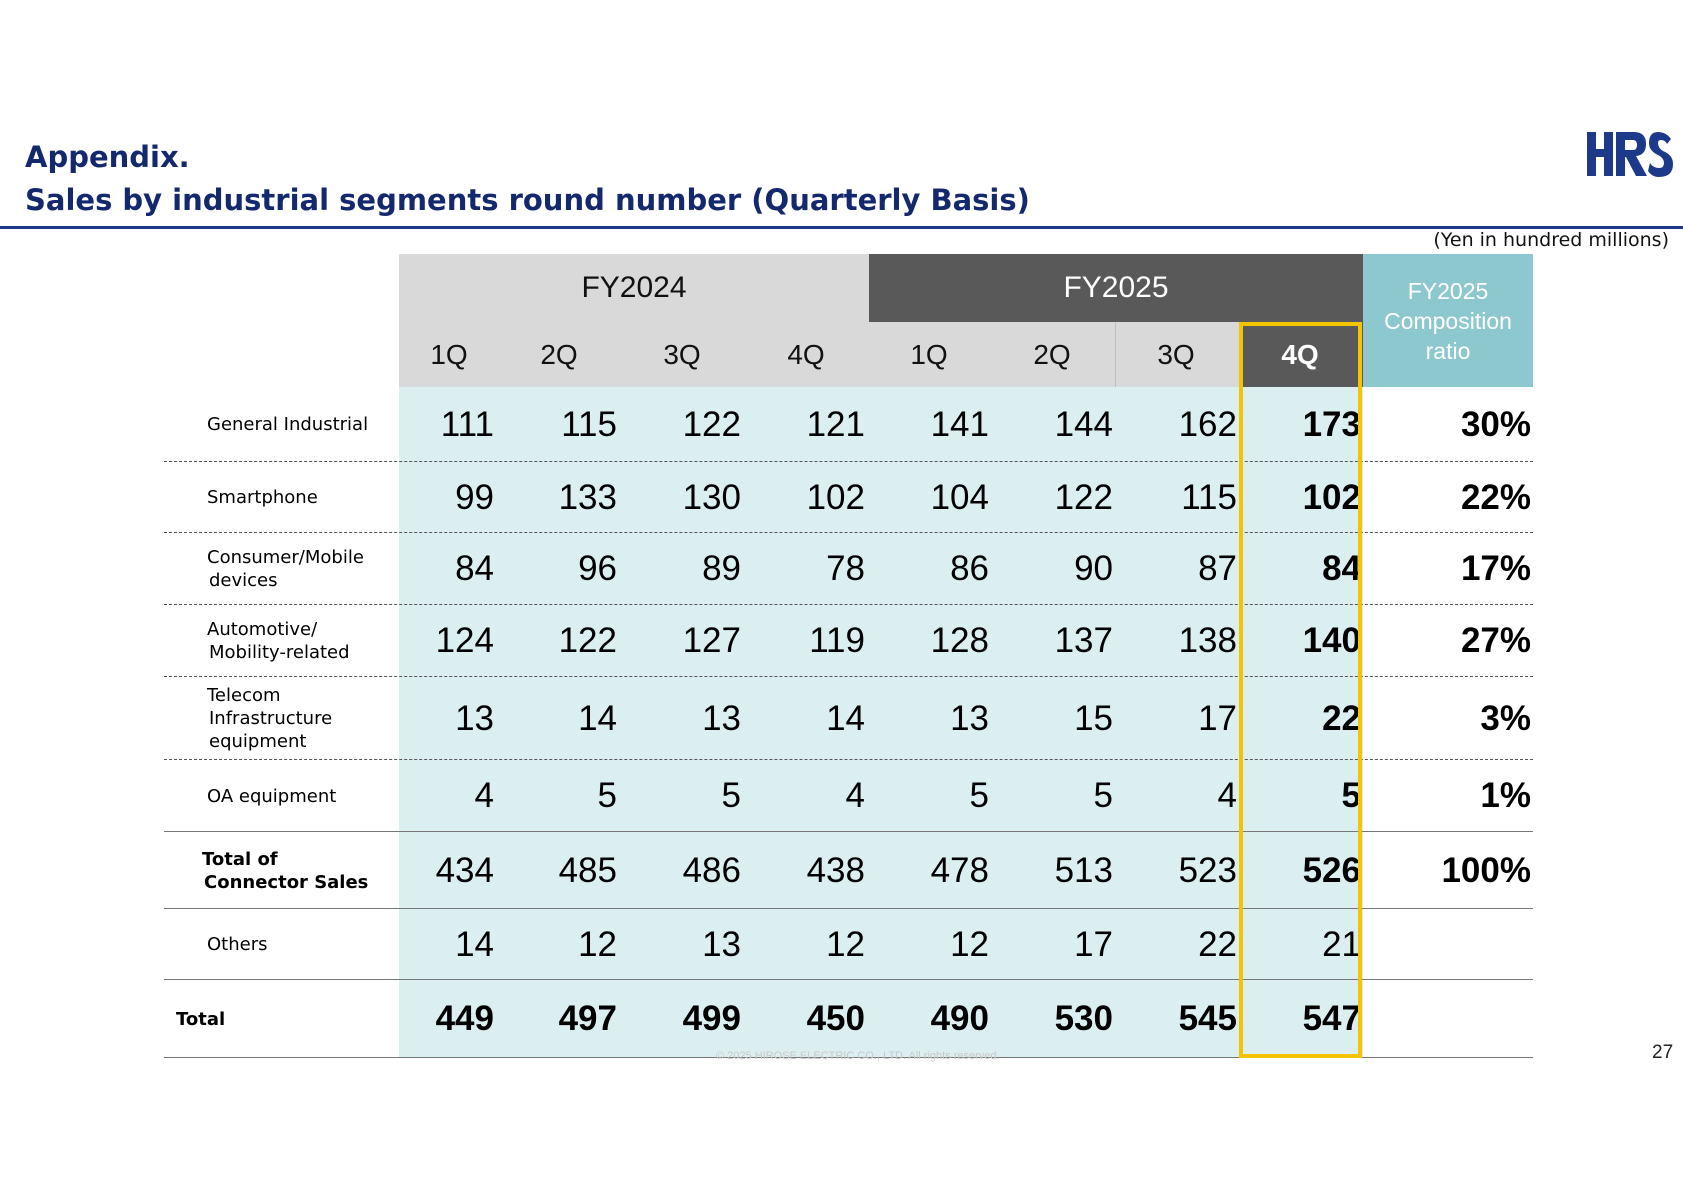  I want to click on segment-label-line: Connector Sales, so click(286, 882).